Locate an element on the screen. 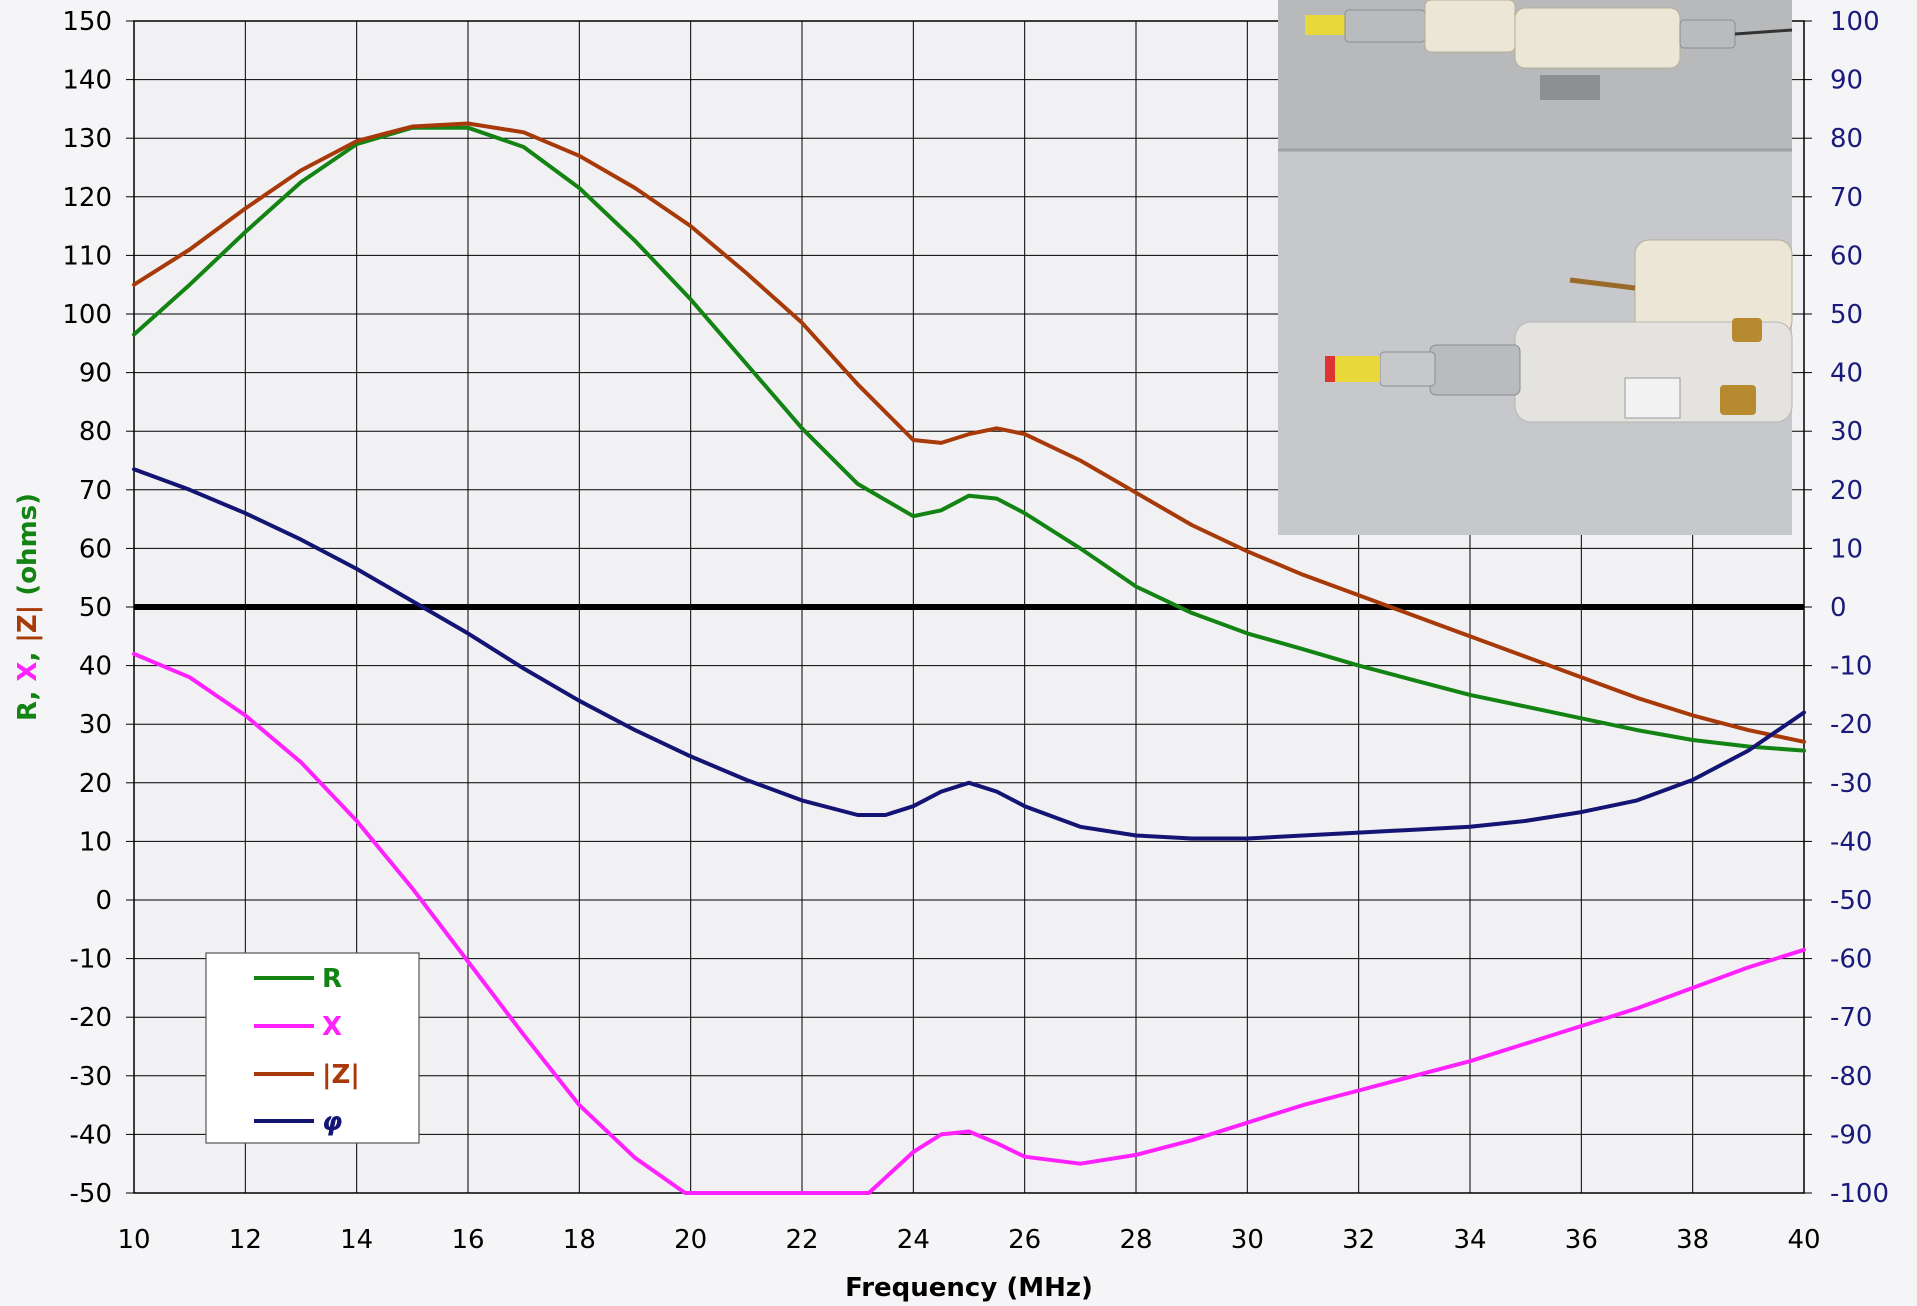 The image size is (1917, 1306). y-right-tick-label: -40 is located at coordinates (1851, 842).